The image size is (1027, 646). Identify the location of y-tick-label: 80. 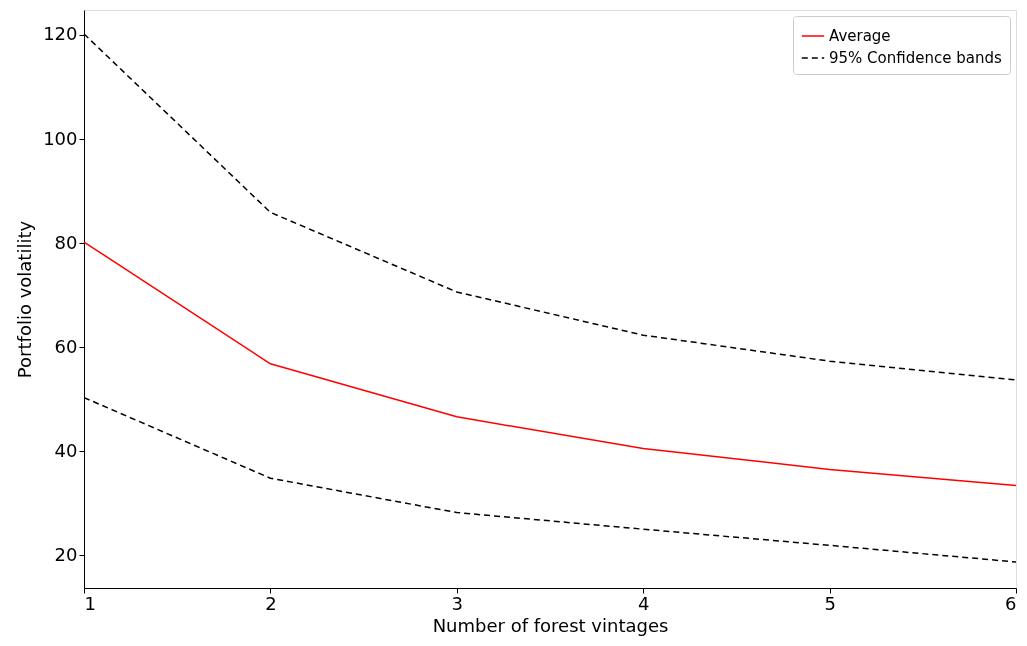
(66, 242).